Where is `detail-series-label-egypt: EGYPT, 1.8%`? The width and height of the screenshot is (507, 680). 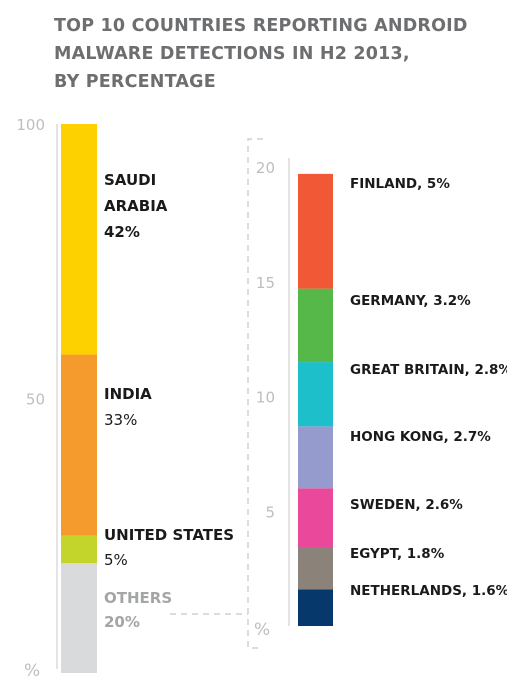
detail-series-label-egypt: EGYPT, 1.8% is located at coordinates (397, 554).